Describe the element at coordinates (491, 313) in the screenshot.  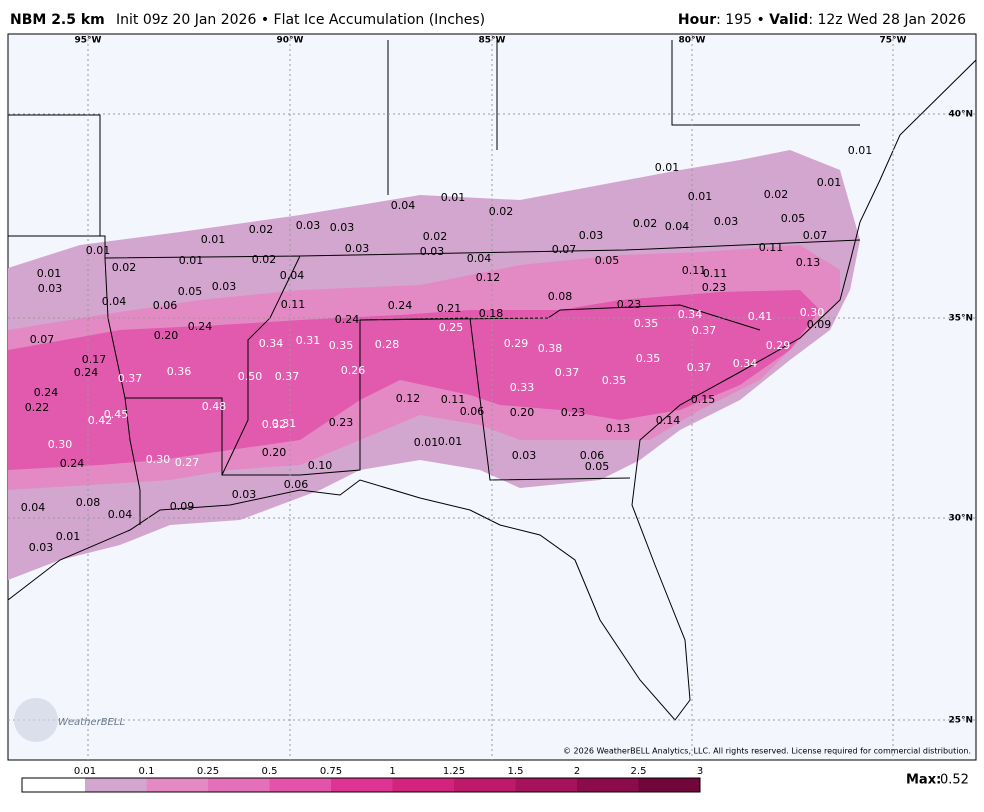
I see `point-label: 0.18` at that location.